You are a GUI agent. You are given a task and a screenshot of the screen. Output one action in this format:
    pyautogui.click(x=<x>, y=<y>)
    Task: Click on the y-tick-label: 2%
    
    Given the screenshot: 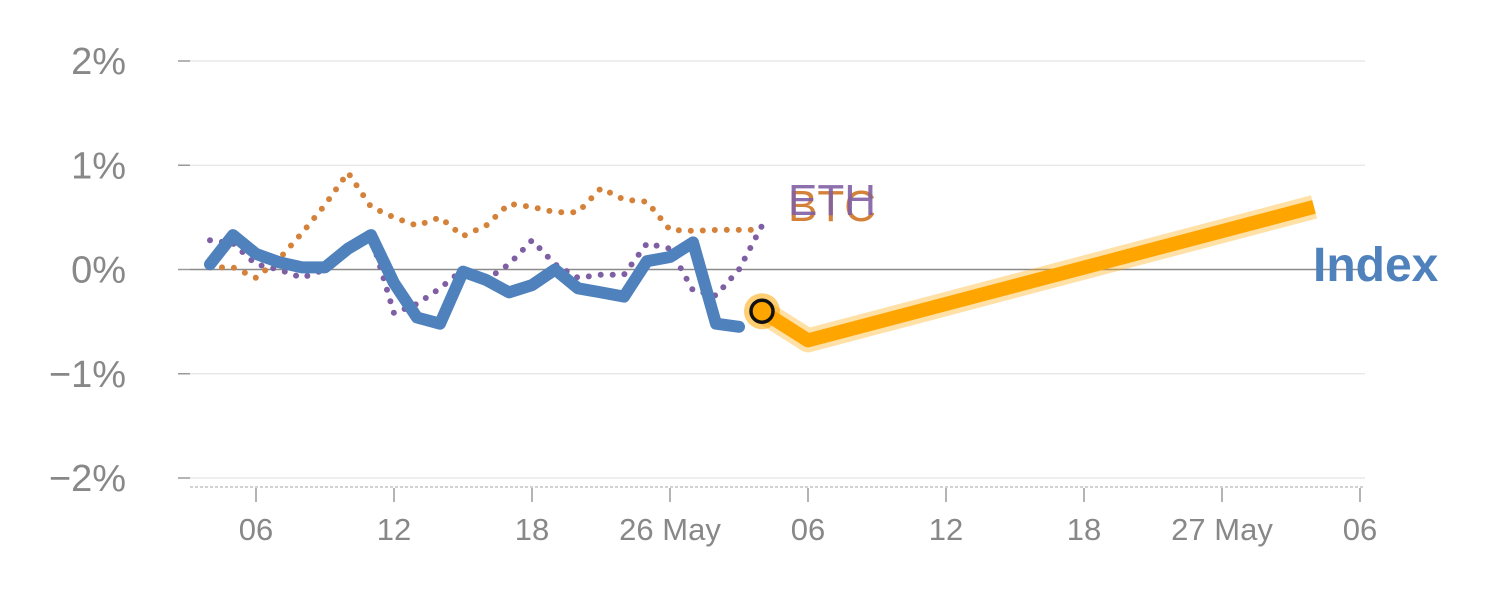 What is the action you would take?
    pyautogui.click(x=98, y=62)
    